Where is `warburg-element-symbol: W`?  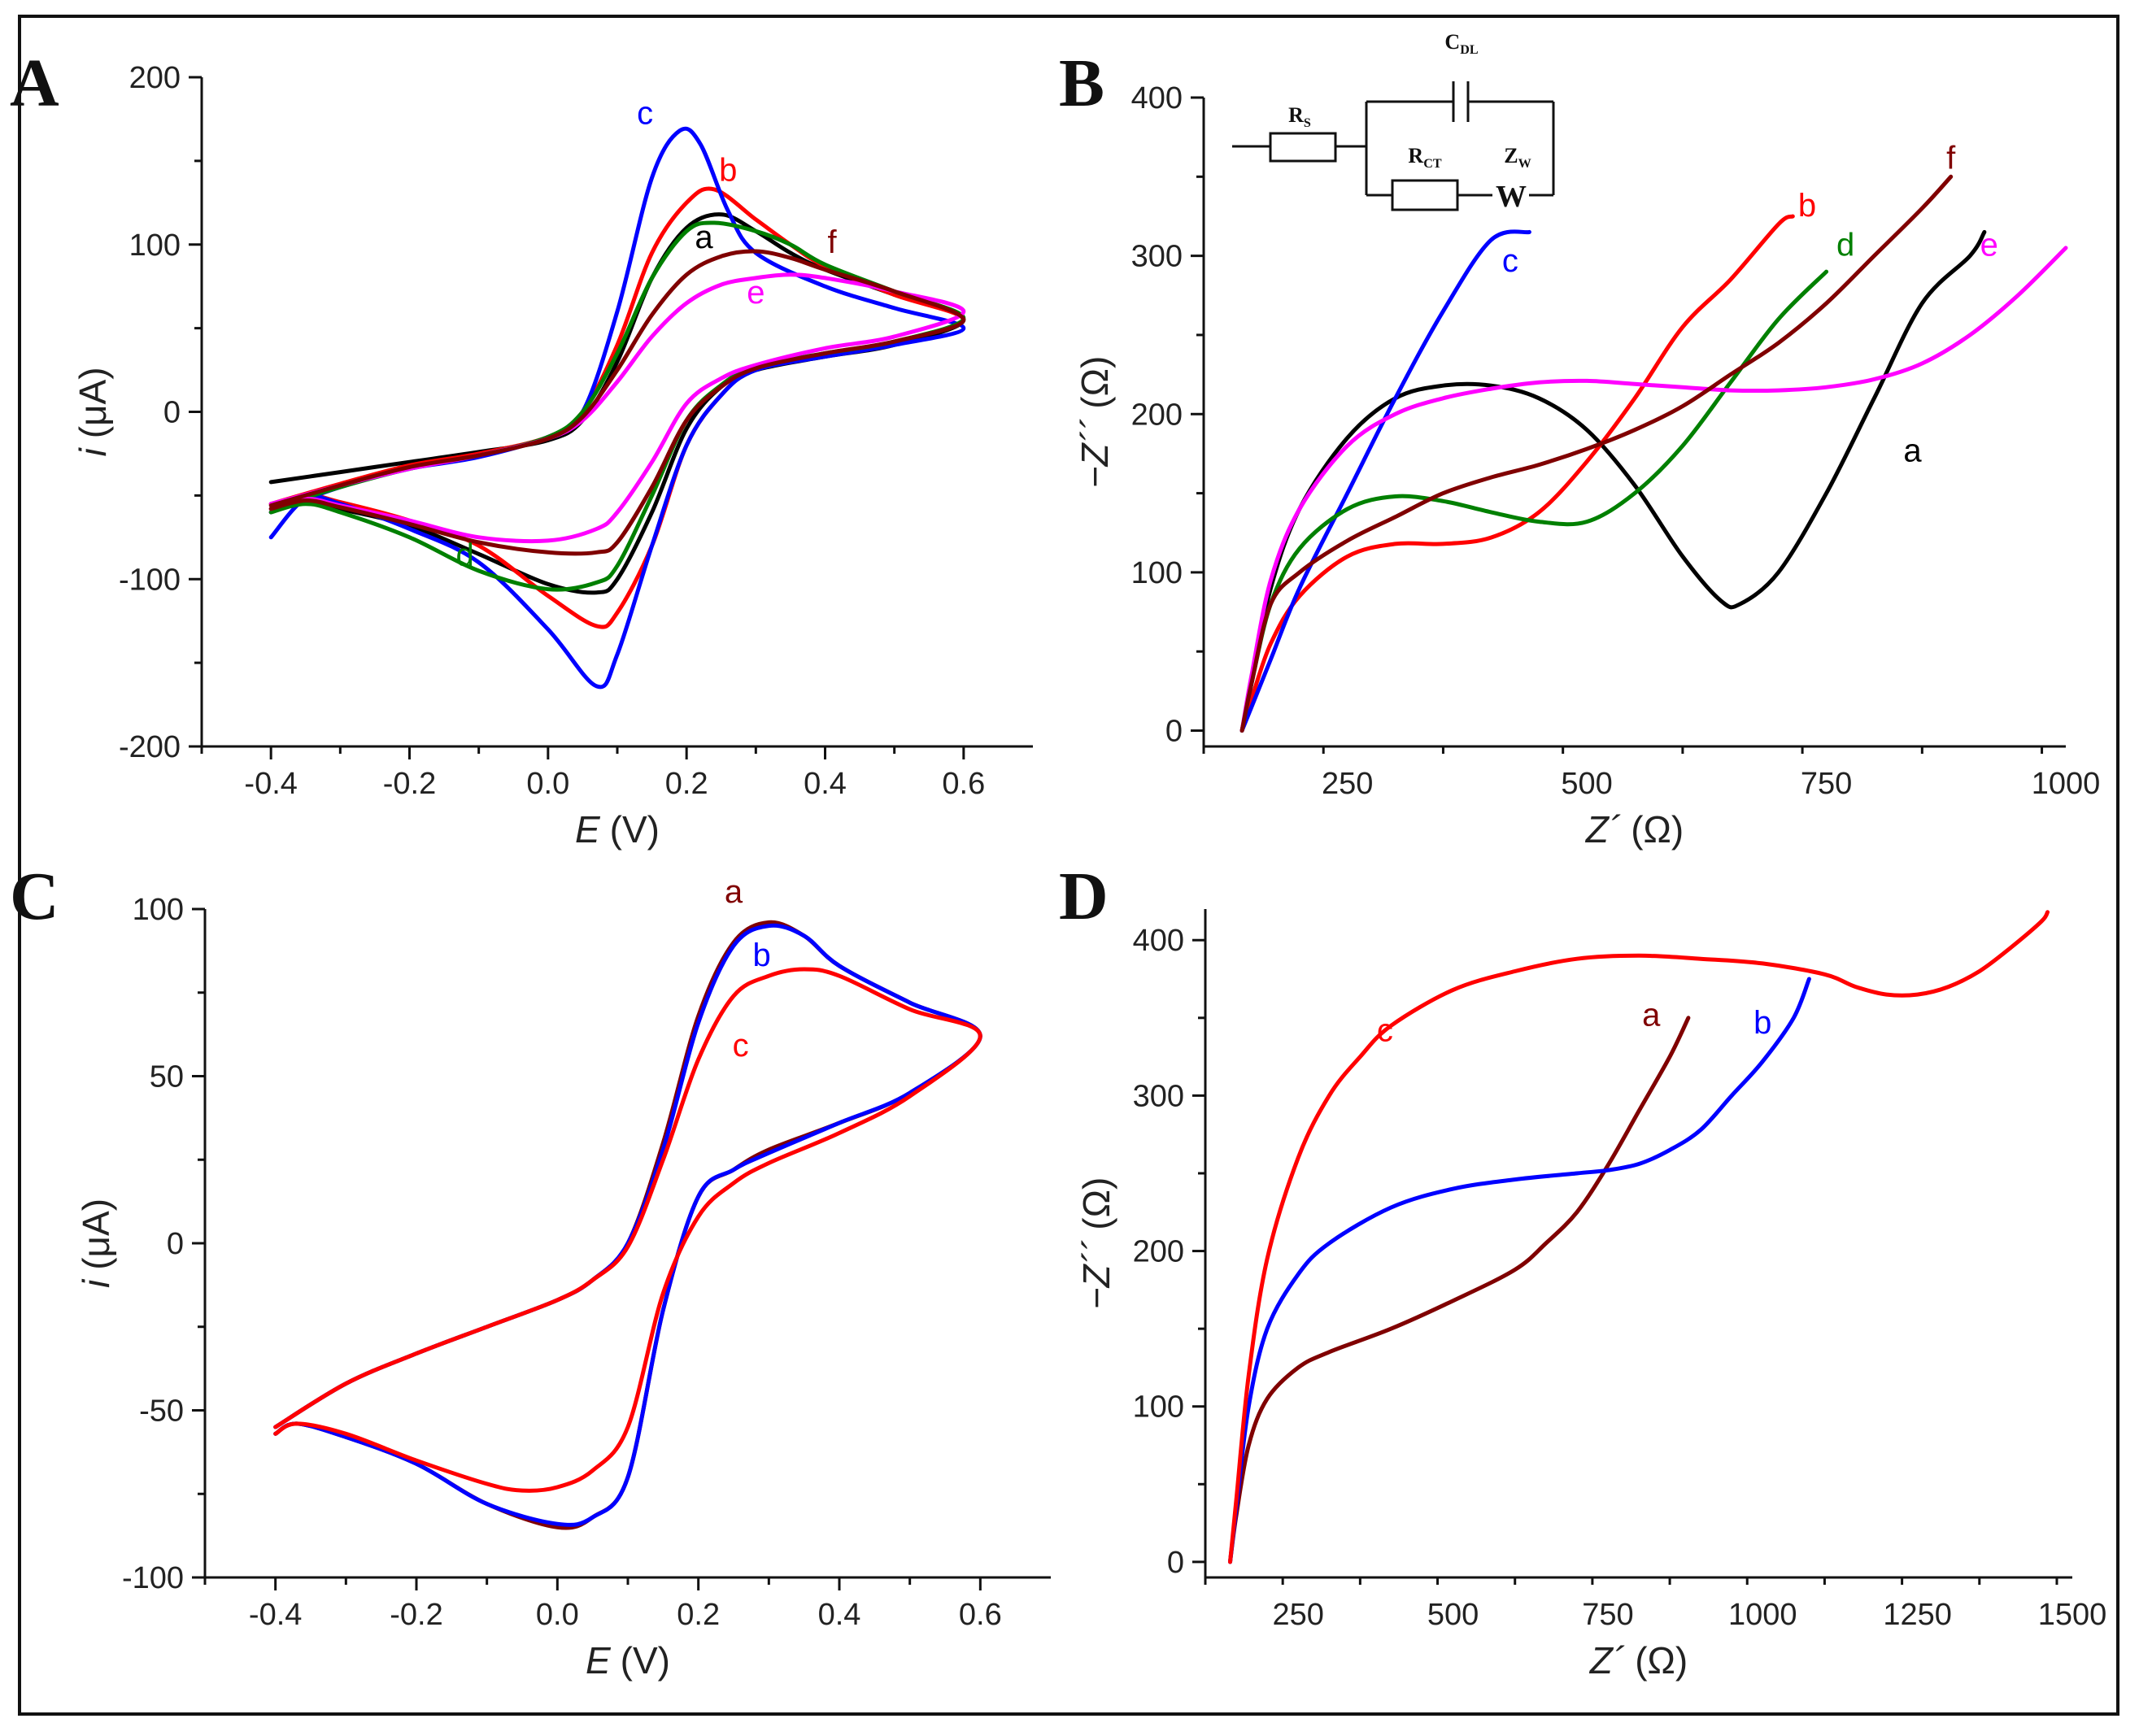
warburg-element-symbol: W is located at coordinates (1511, 197).